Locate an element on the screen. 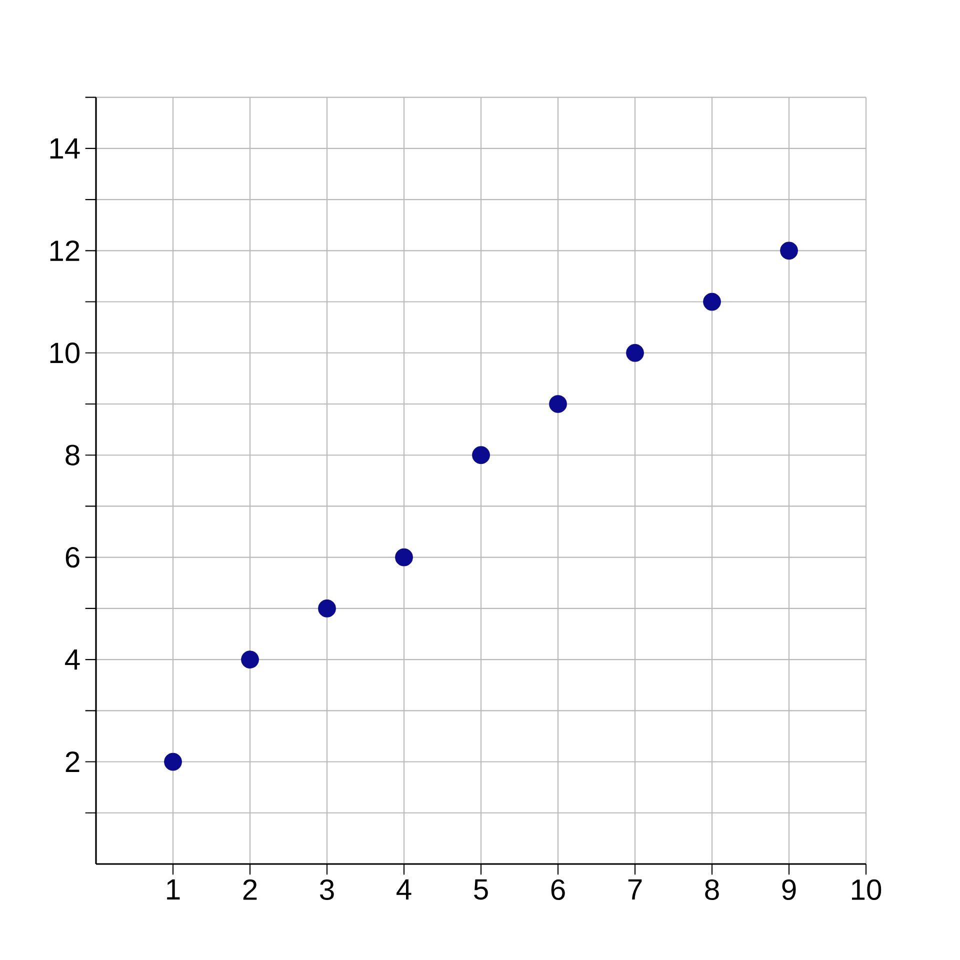 This screenshot has width=960, height=960. y-tick-label: 10 is located at coordinates (65, 353).